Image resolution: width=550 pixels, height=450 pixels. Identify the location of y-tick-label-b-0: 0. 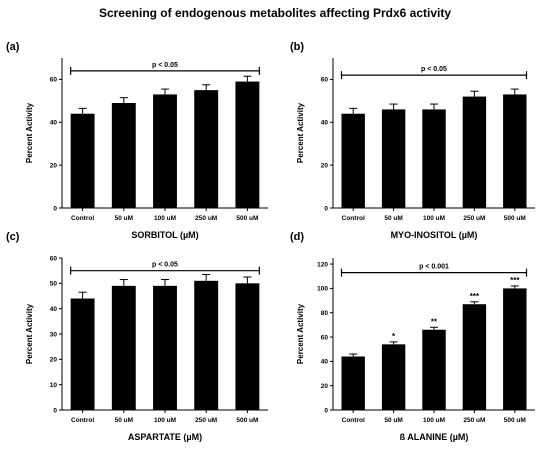
(326, 208).